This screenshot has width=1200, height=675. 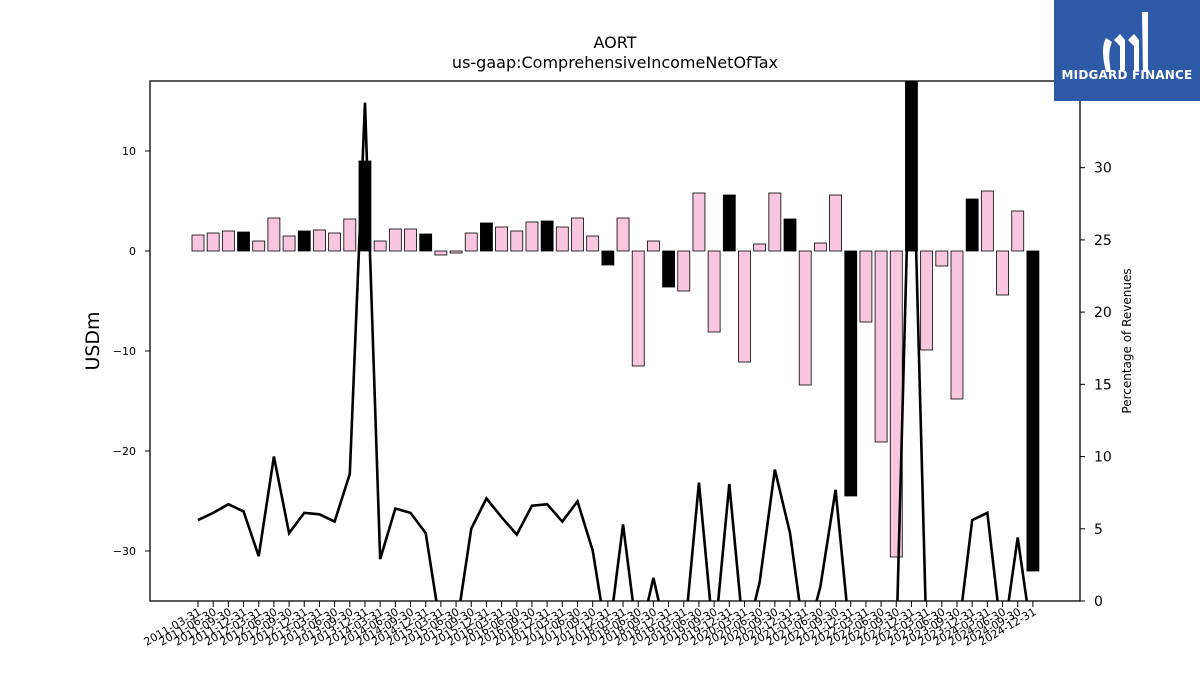 I want to click on y2-tick-label: 30, so click(x=1103, y=169).